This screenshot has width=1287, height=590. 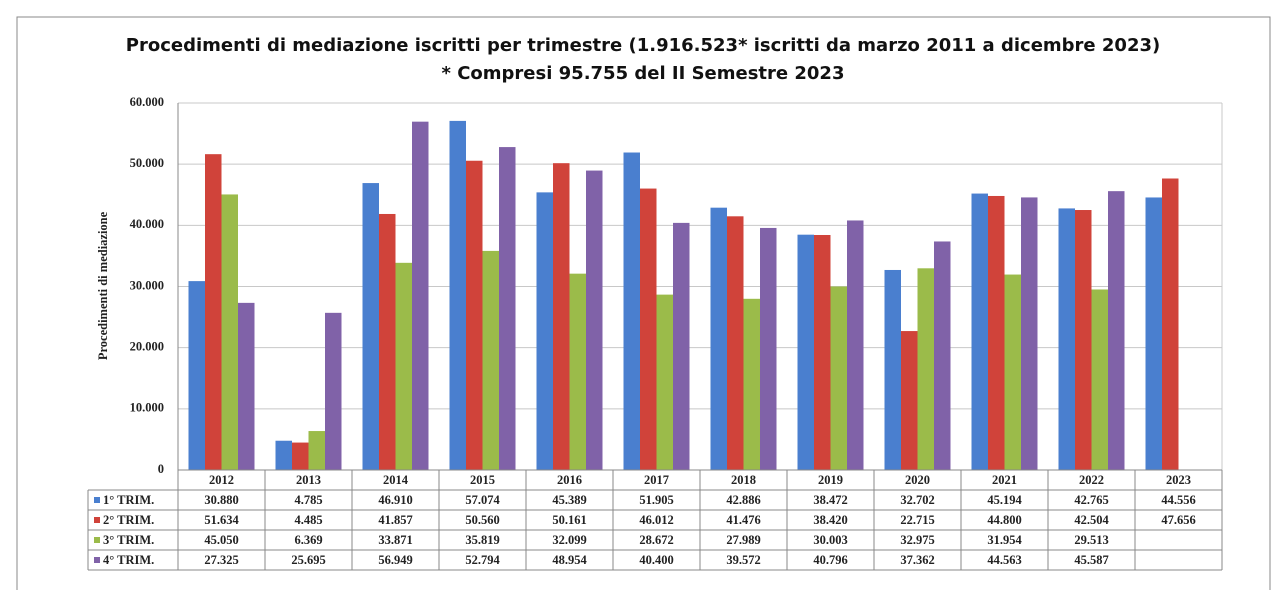 What do you see at coordinates (1004, 540) in the screenshot?
I see `table-value: 31.954` at bounding box center [1004, 540].